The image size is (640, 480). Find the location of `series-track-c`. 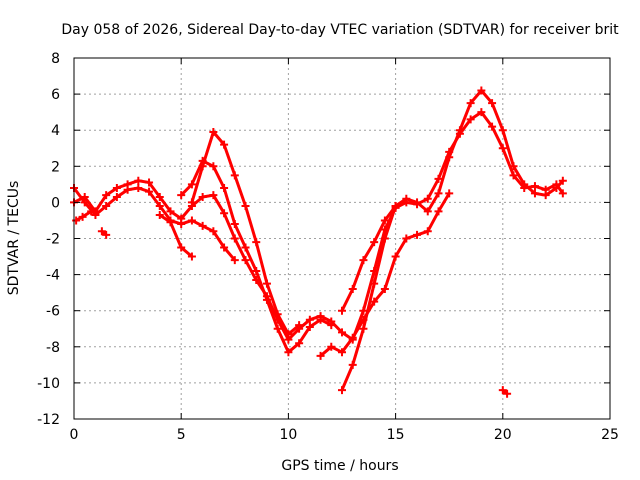

series-track-c is located at coordinates (256, 256).